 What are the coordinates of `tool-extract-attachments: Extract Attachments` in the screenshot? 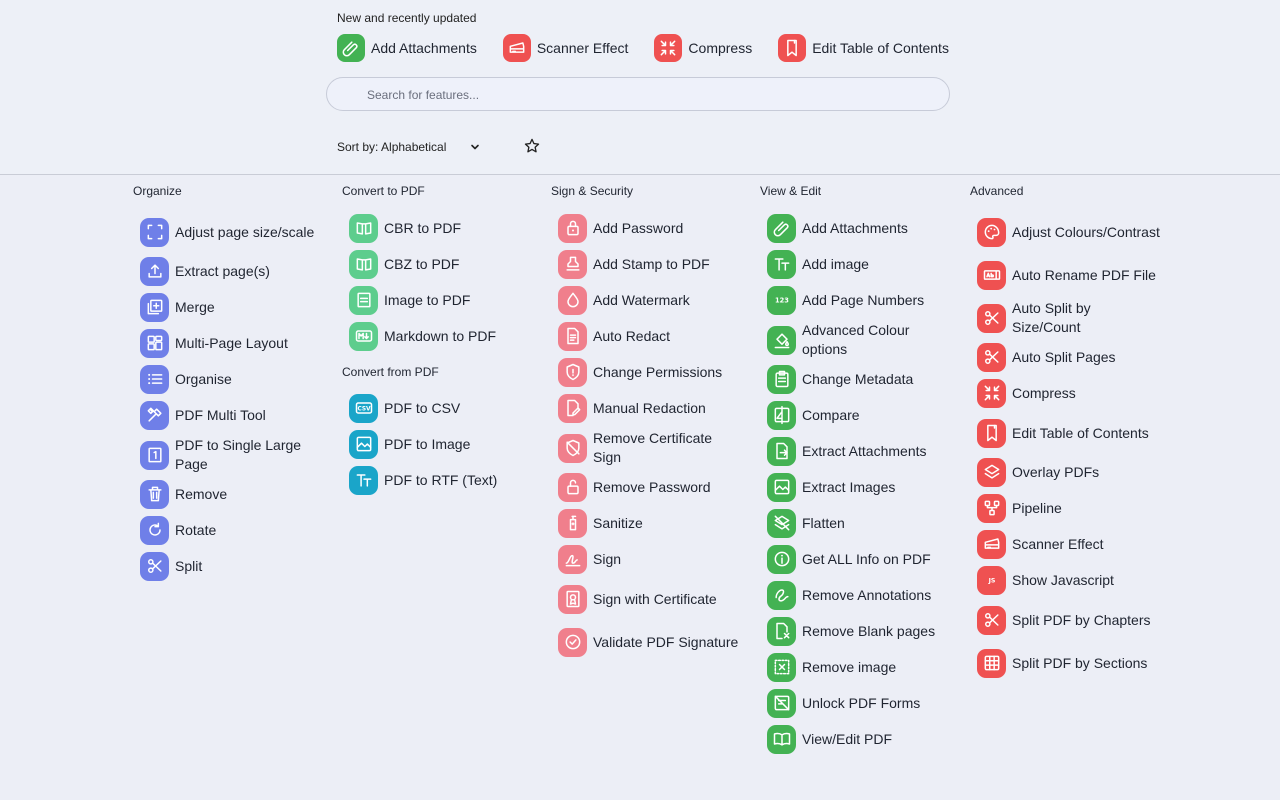 It's located at (860, 451).